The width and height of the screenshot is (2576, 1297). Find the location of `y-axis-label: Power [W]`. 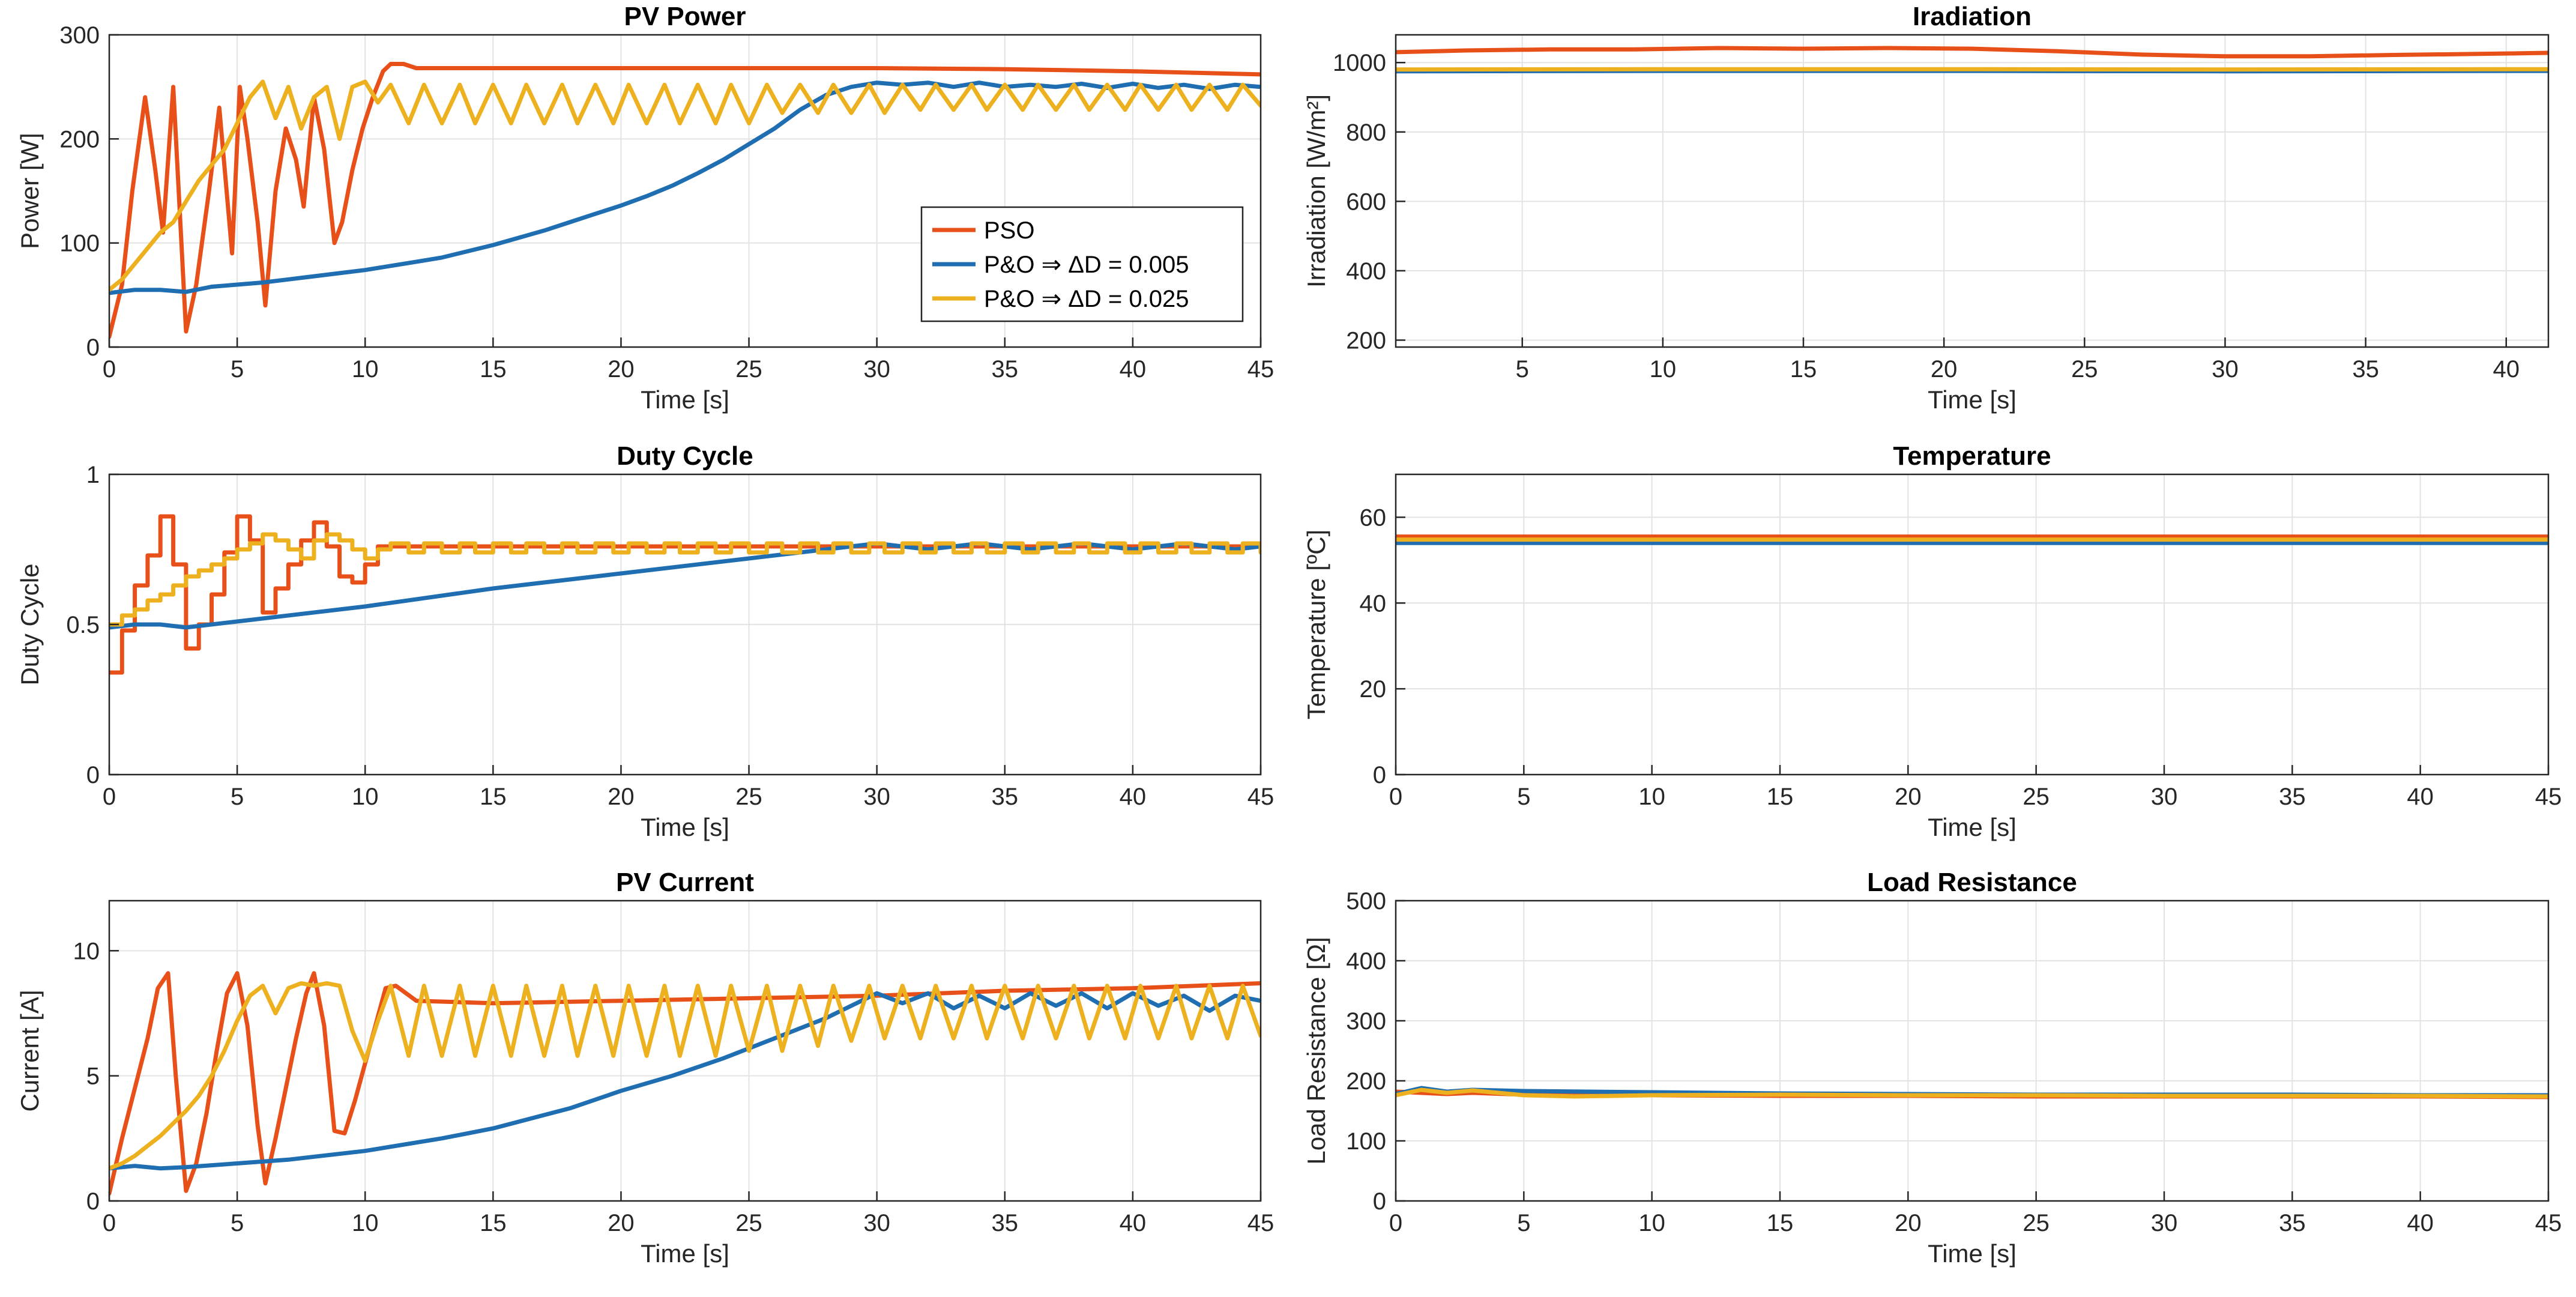

y-axis-label: Power [W] is located at coordinates (30, 191).